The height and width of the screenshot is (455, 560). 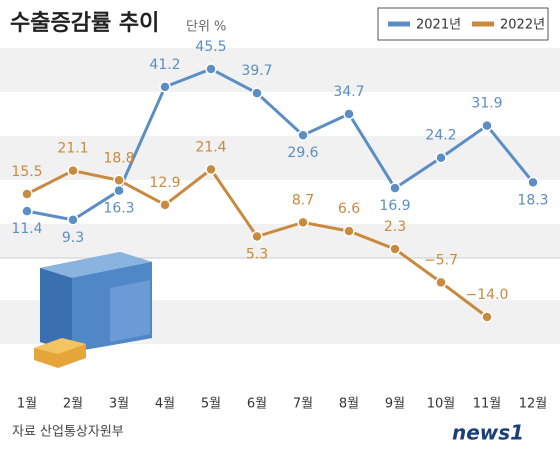 I want to click on data-label: 6.6, so click(x=349, y=209).